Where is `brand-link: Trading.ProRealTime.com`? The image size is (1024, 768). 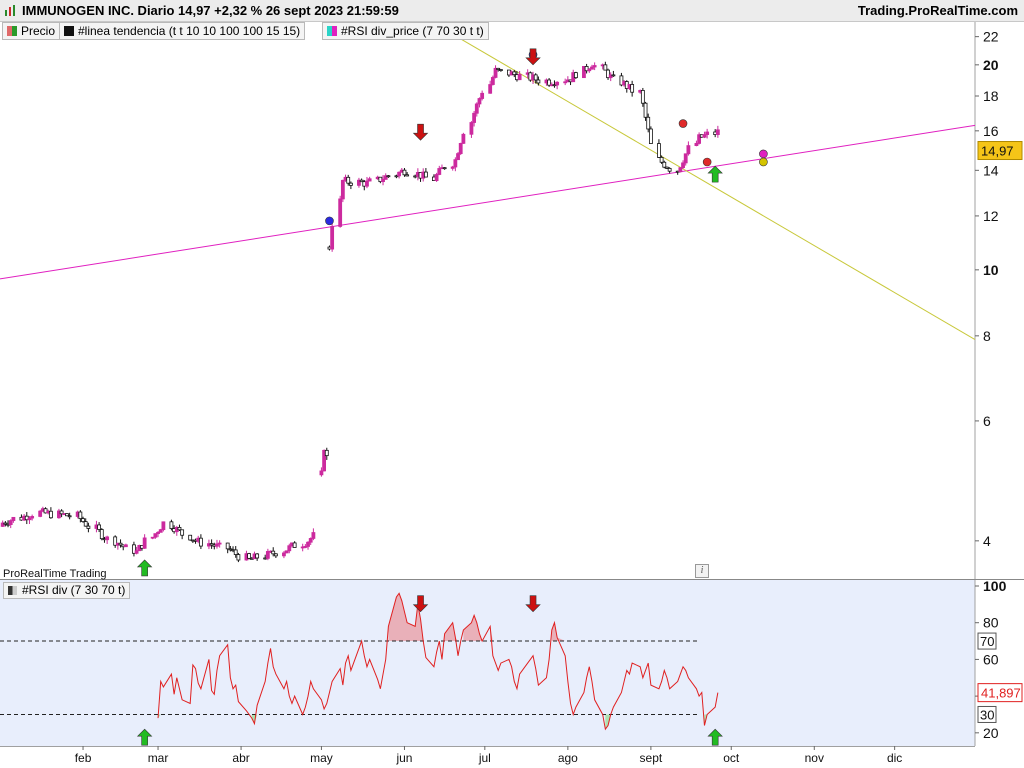
brand-link: Trading.ProRealTime.com is located at coordinates (937, 10).